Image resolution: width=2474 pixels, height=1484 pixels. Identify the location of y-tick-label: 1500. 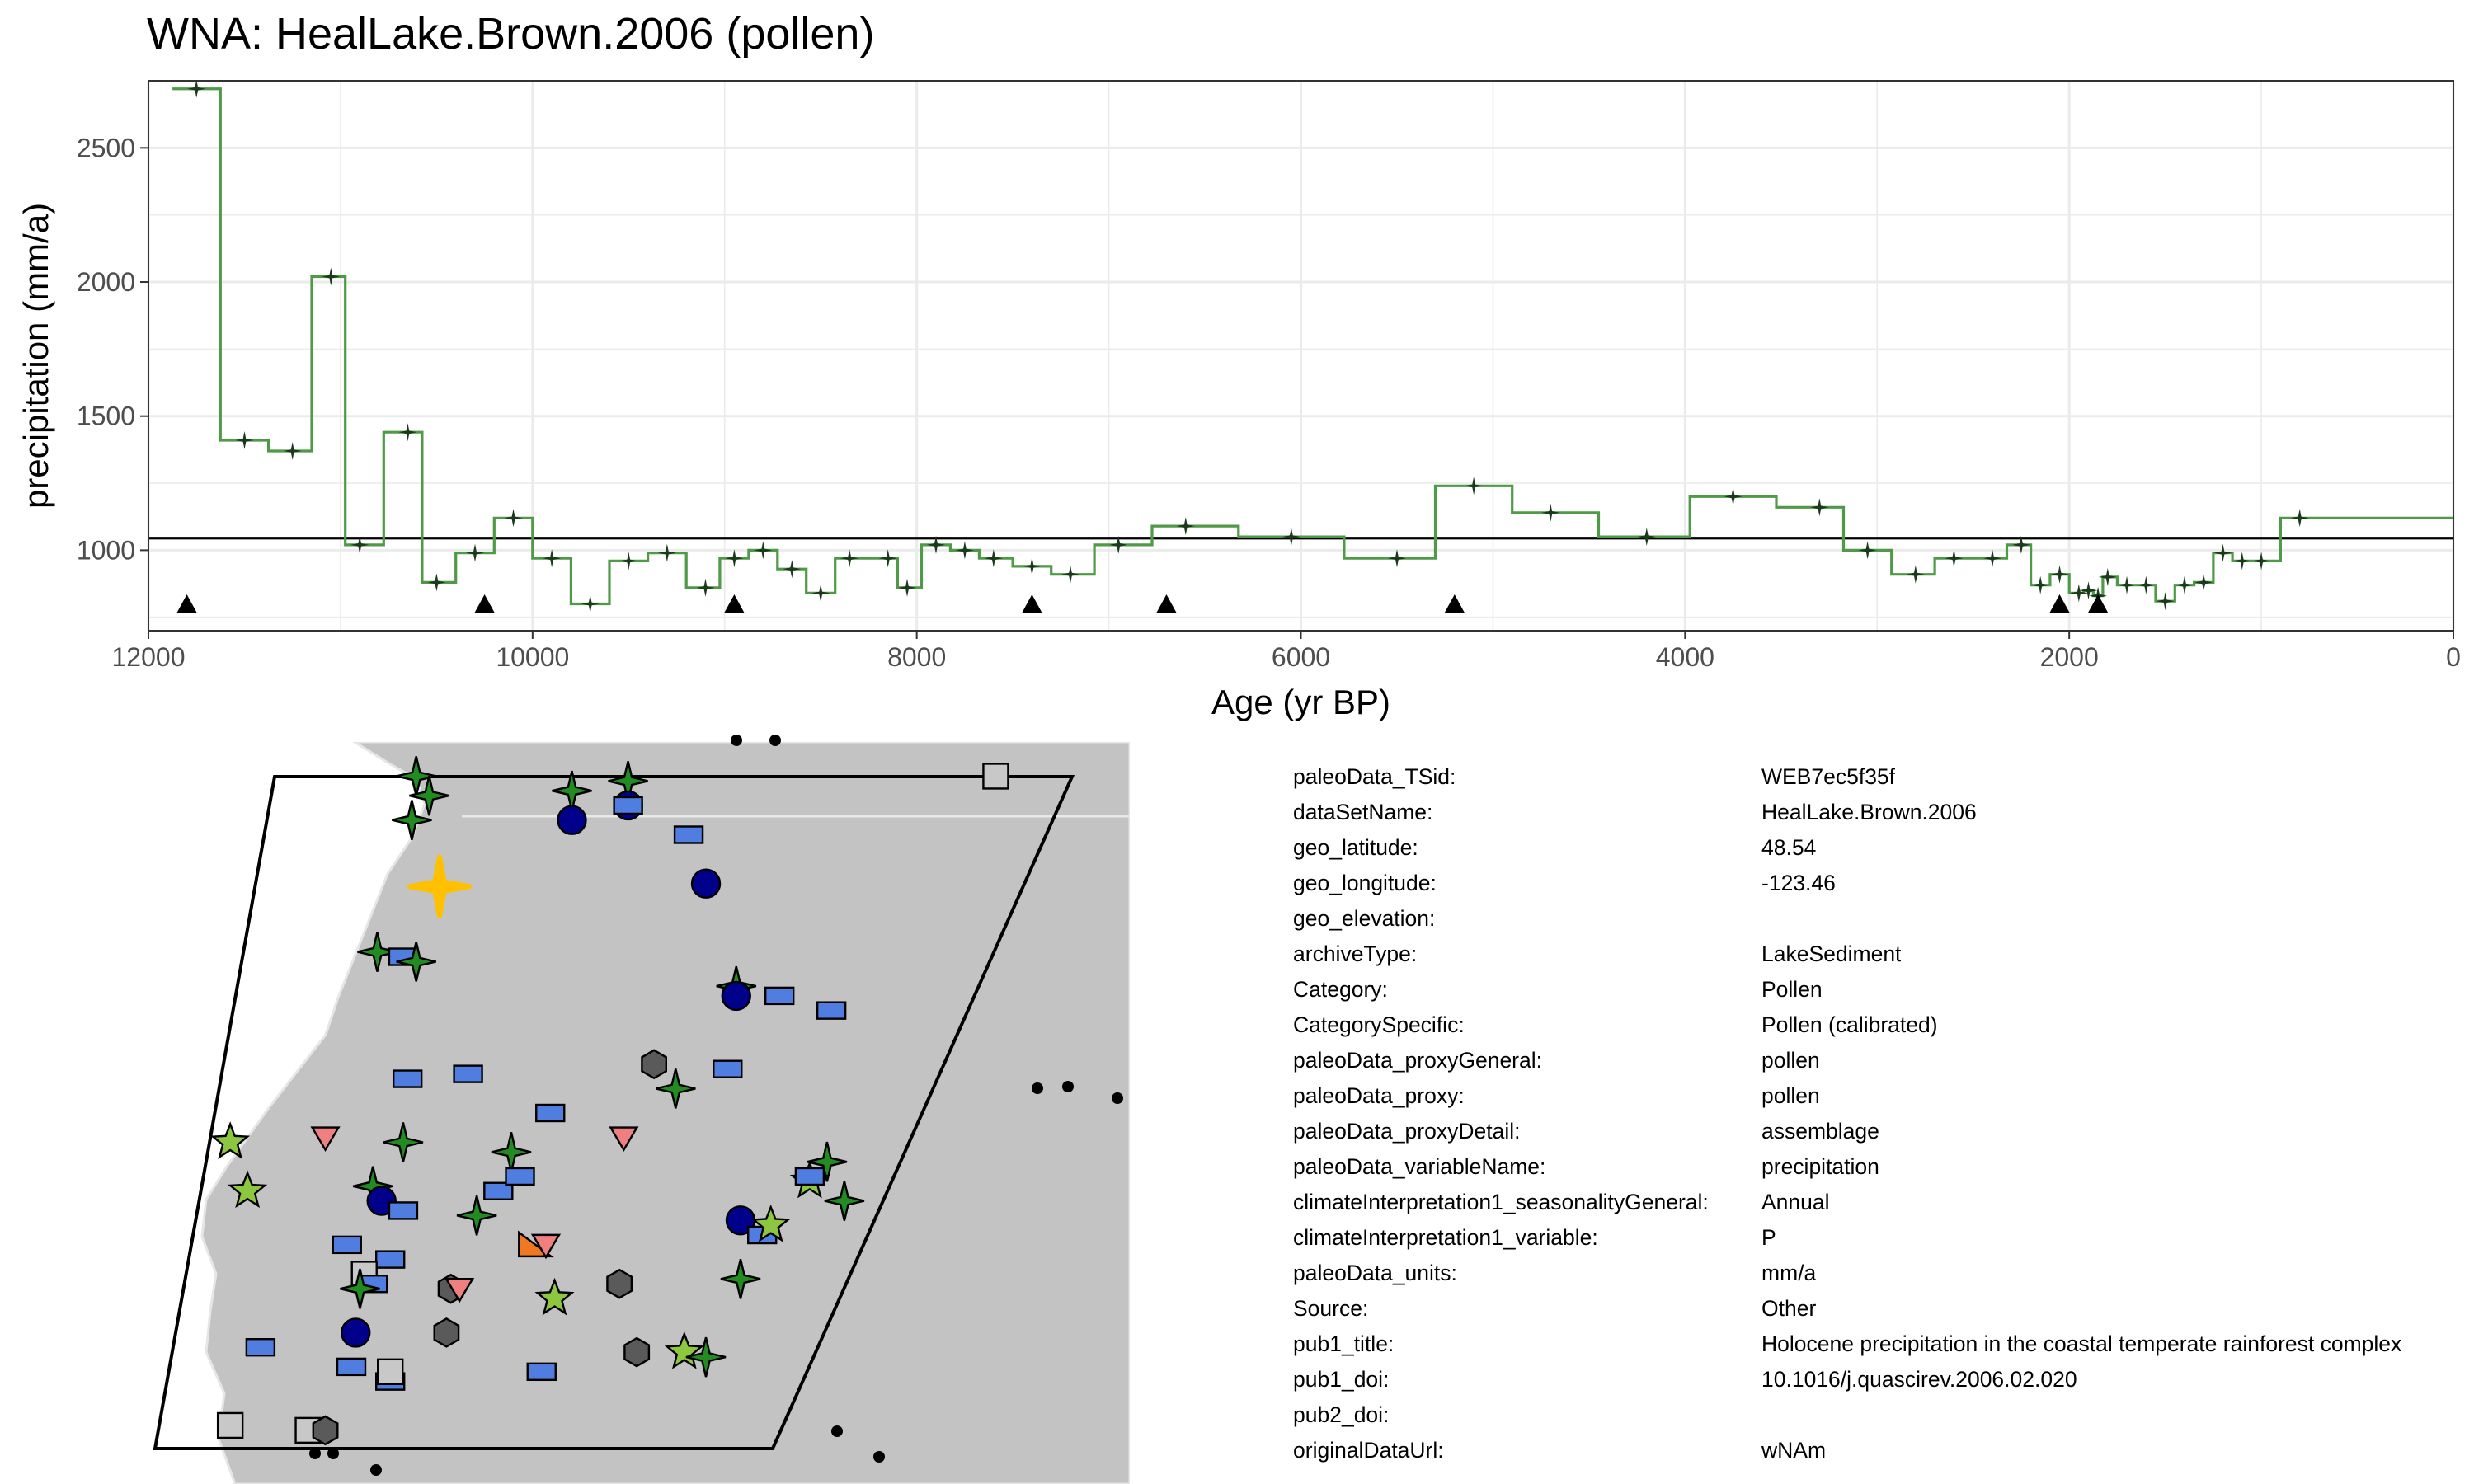
(106, 416).